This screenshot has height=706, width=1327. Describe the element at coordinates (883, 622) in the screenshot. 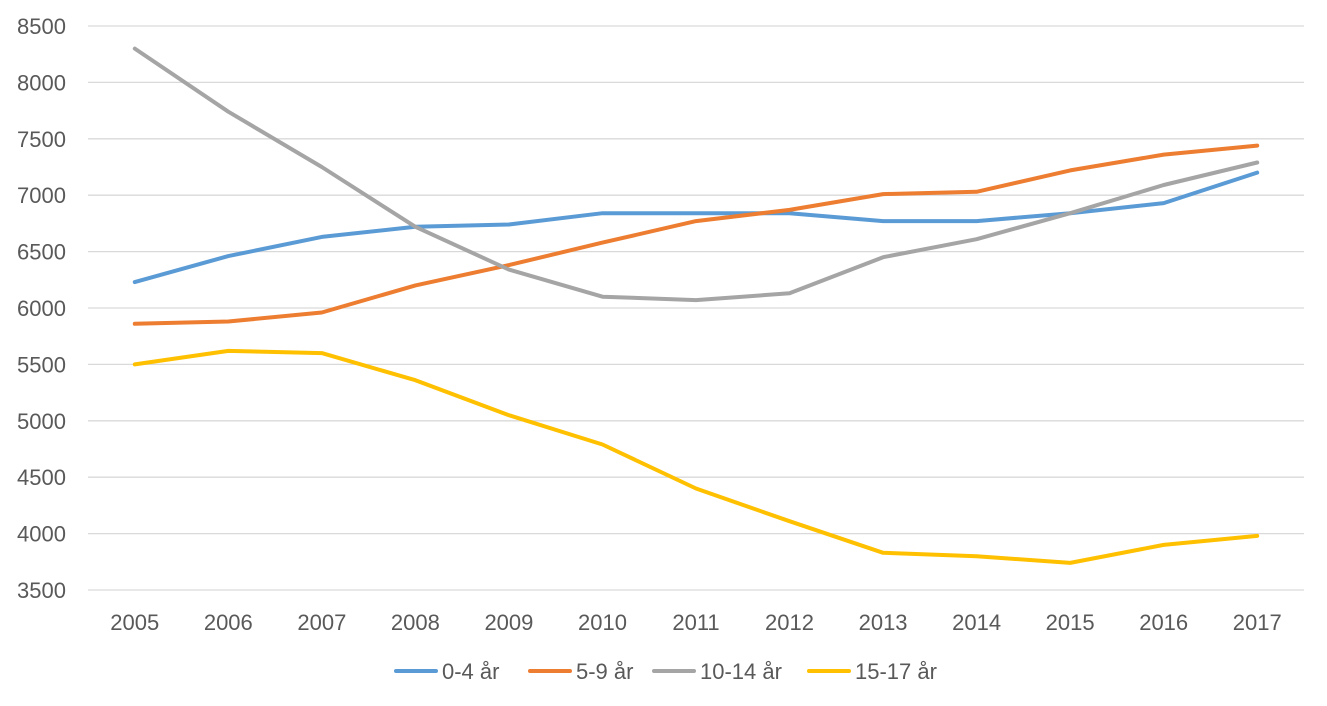

I see `x-tick-label: 2013` at that location.